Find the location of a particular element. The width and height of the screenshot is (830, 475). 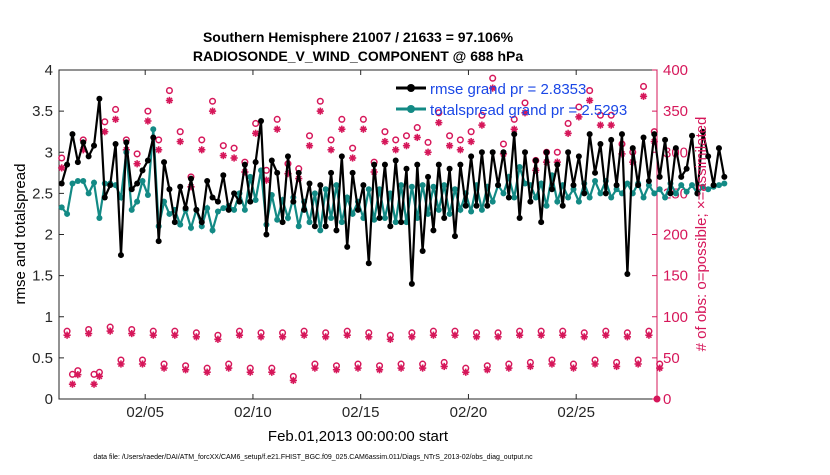

y-left-tick-label: 3 is located at coordinates (49, 152).